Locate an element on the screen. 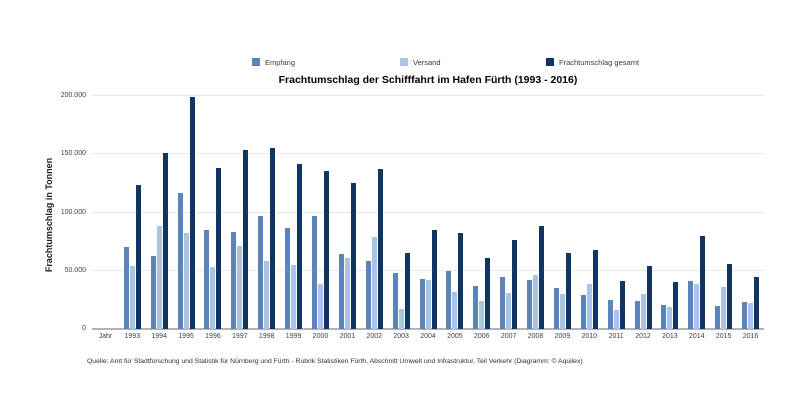 Image resolution: width=800 pixels, height=409 pixels. bar-frachtumschlag-gesamt-2003 is located at coordinates (407, 291).